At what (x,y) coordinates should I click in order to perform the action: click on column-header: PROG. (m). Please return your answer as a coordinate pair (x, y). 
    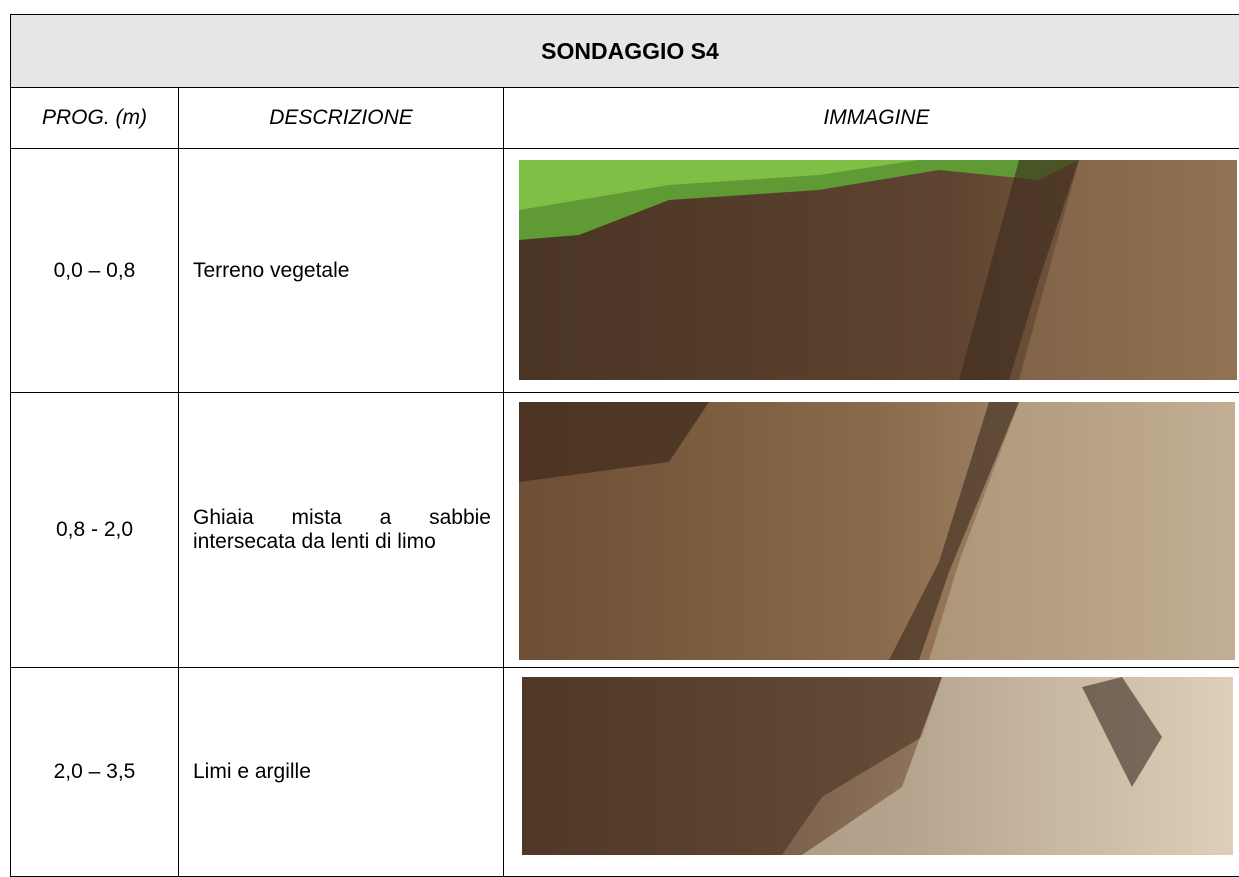
    Looking at the image, I should click on (94, 118).